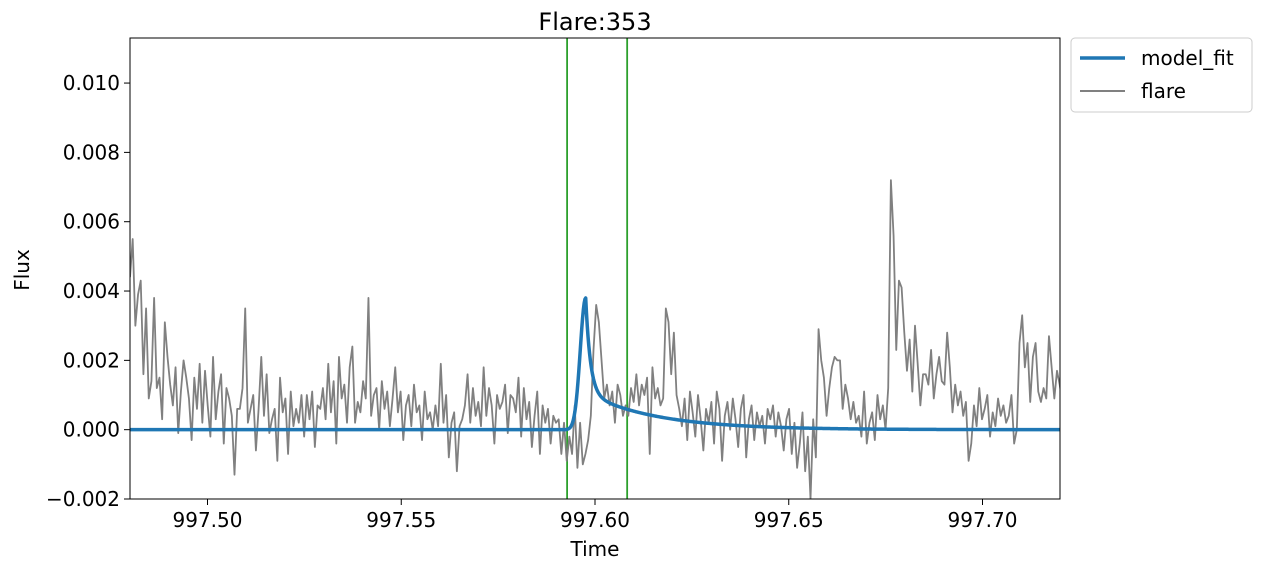 This screenshot has width=1262, height=571. What do you see at coordinates (83, 499) in the screenshot?
I see `y-tick-label: −0.002` at bounding box center [83, 499].